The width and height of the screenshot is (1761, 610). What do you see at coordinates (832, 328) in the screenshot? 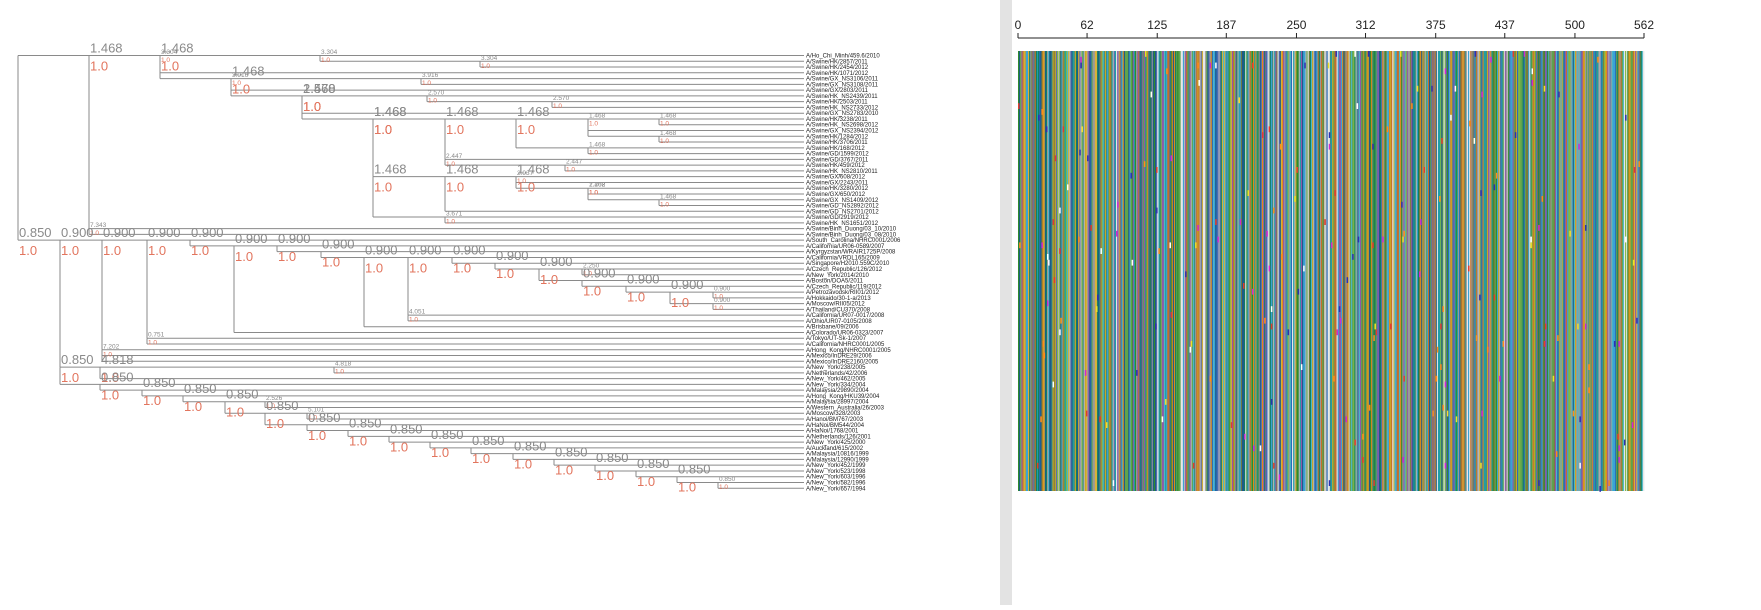
I see `tree-leaf-label: A/Brisbane/09/2006` at bounding box center [832, 328].